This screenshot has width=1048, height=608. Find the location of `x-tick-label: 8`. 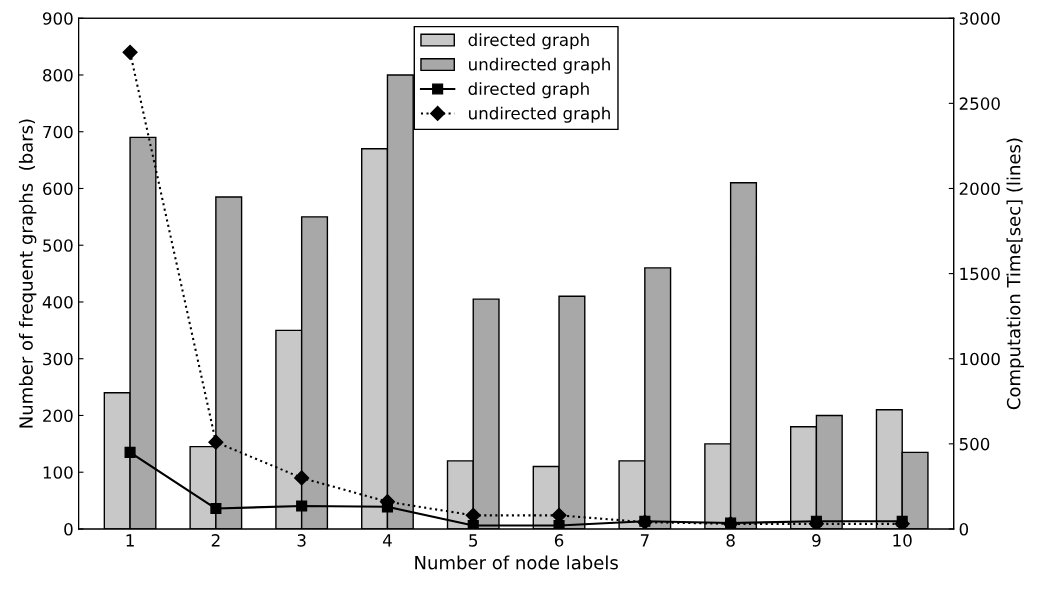

x-tick-label: 8 is located at coordinates (730, 540).